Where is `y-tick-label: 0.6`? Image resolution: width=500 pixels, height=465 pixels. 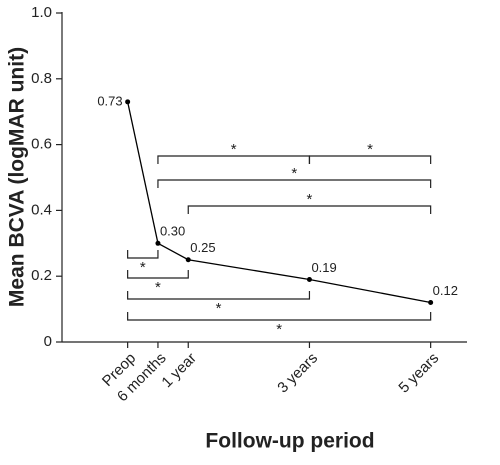 y-tick-label: 0.6 is located at coordinates (41, 144).